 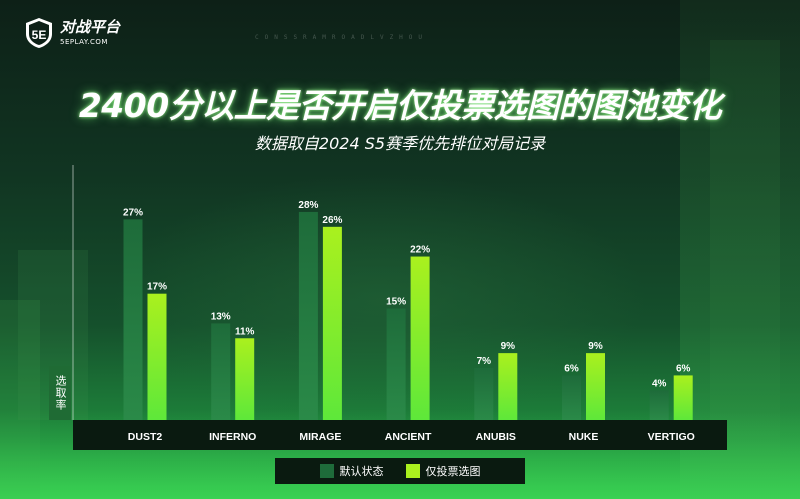 I want to click on y-axis-label-box: 选取率, so click(x=60, y=393).